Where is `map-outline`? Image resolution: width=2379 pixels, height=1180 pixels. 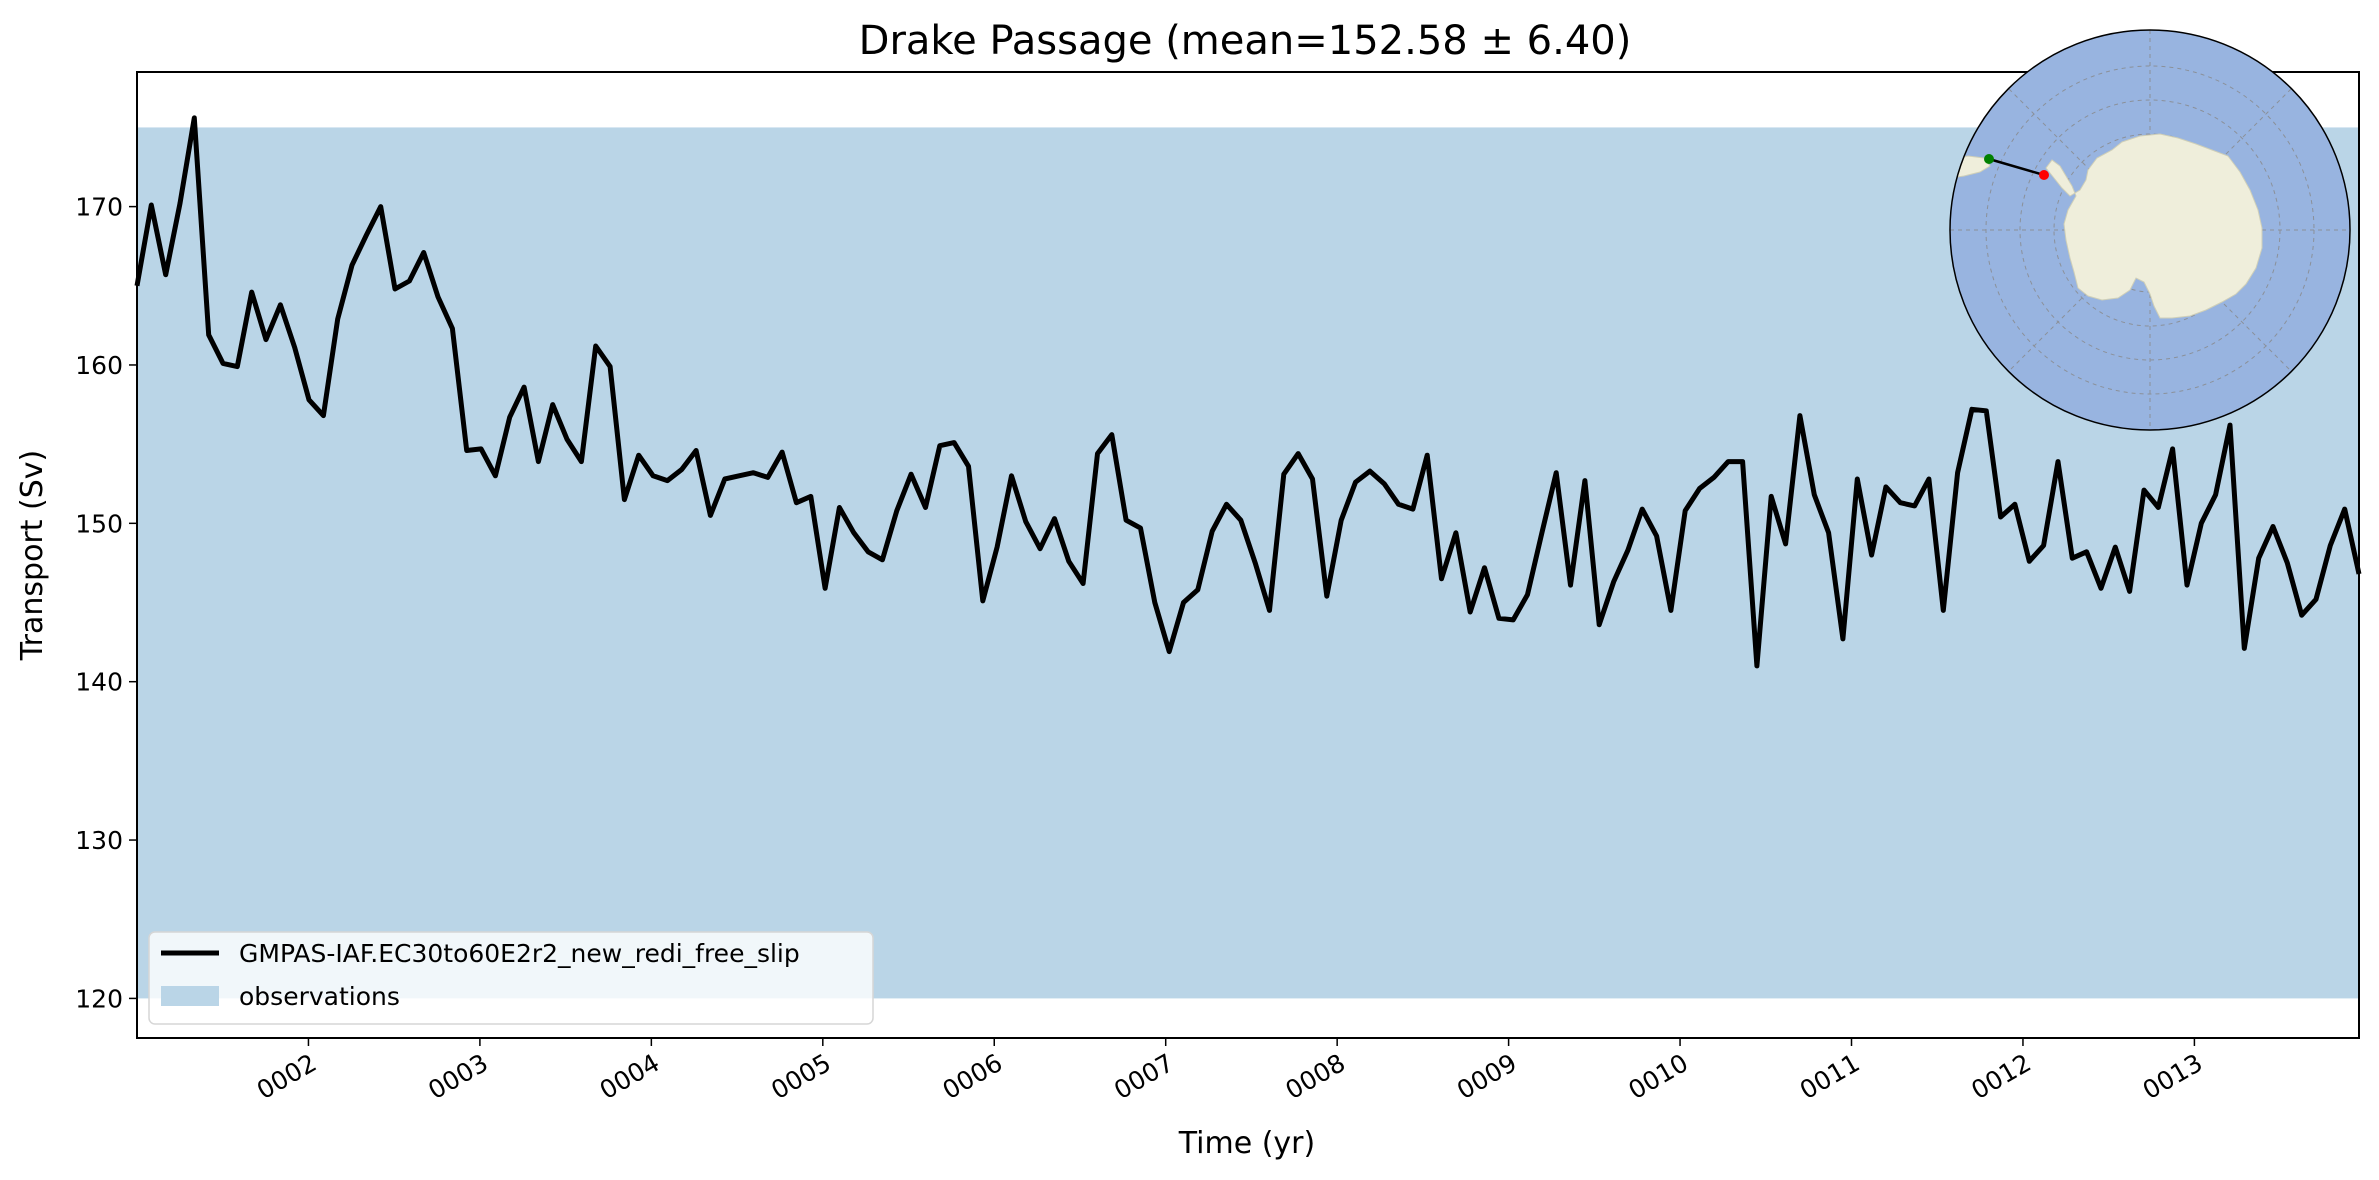
map-outline is located at coordinates (2150, 230).